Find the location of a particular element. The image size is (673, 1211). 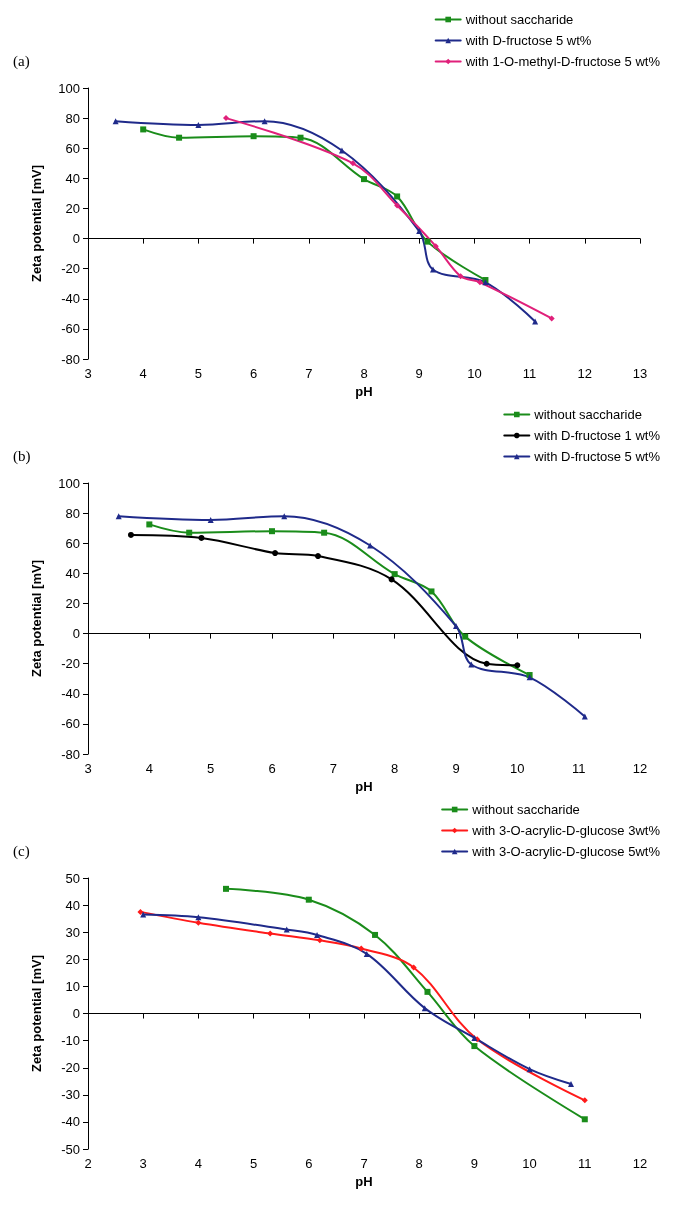

y-tick-label: 10 is located at coordinates (72, 986).